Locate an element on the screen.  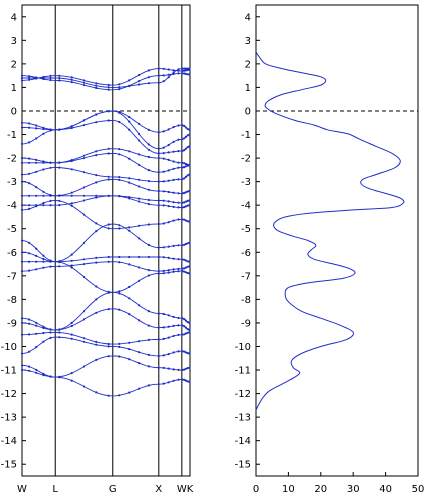
band-y-tick-label: -2 is located at coordinates (12, 159).